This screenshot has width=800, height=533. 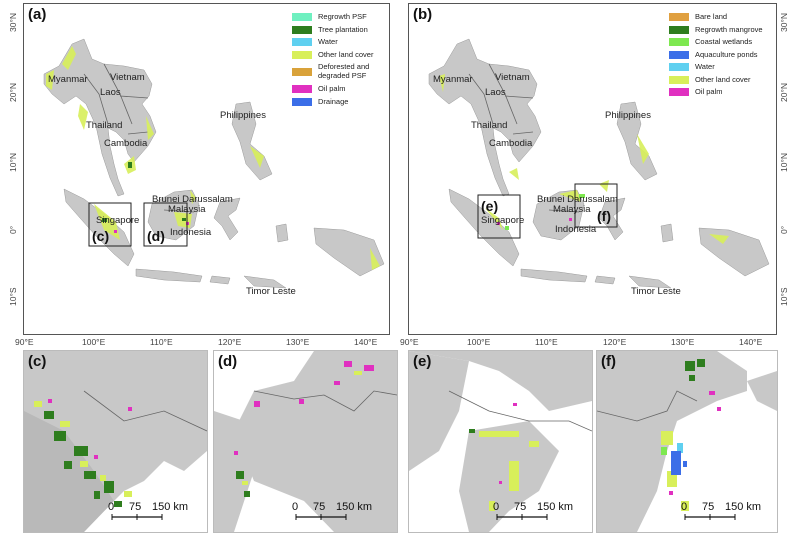 I want to click on zoom-box-e, so click(x=499, y=216).